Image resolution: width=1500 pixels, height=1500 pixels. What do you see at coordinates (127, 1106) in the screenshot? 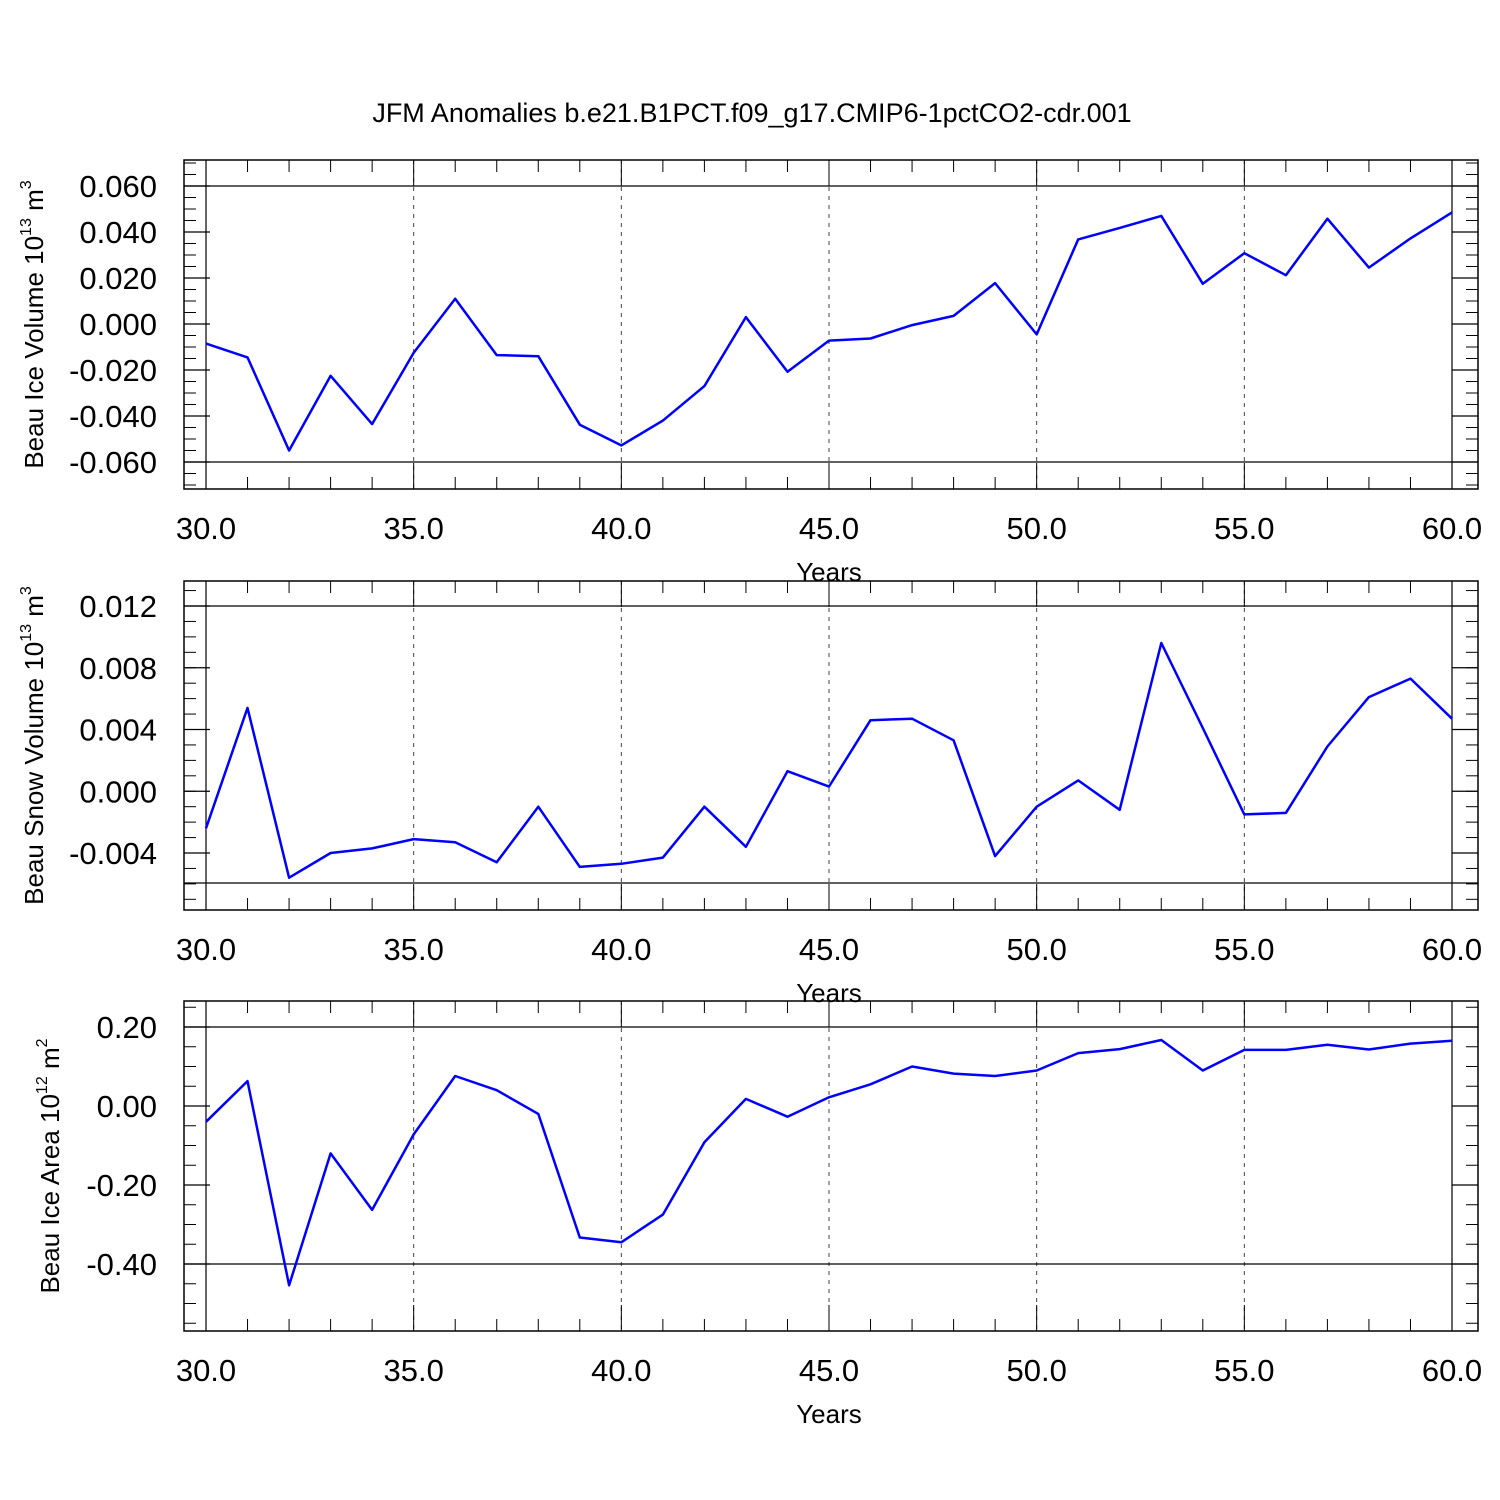
I see `y-tick-label: 0.00` at bounding box center [127, 1106].